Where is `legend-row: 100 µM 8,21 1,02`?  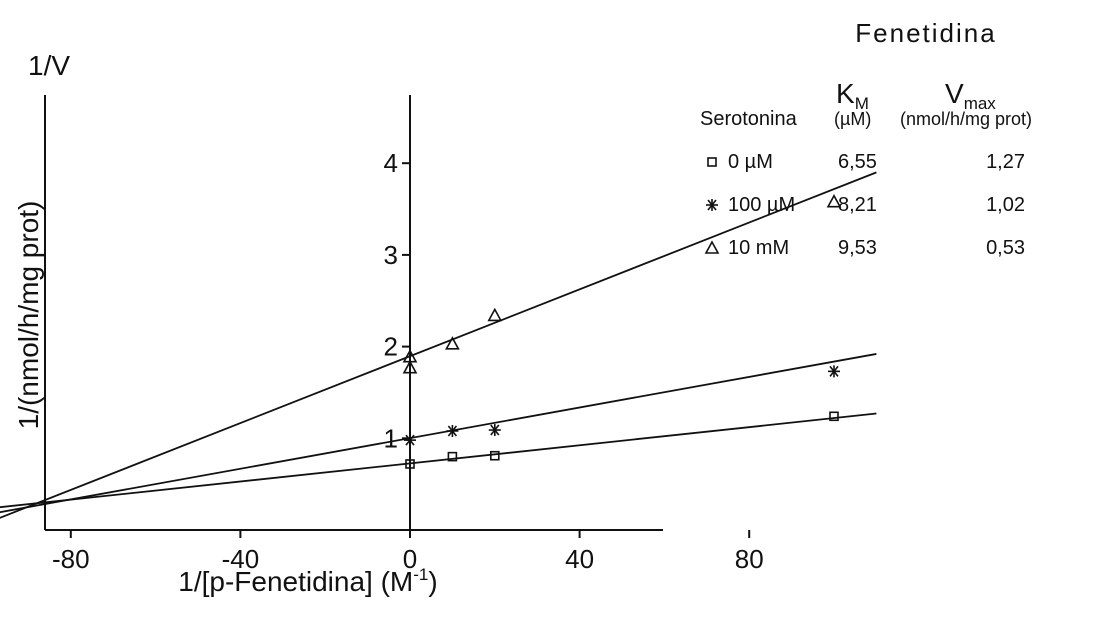
legend-row: 100 µM 8,21 1,02 is located at coordinates (865, 205).